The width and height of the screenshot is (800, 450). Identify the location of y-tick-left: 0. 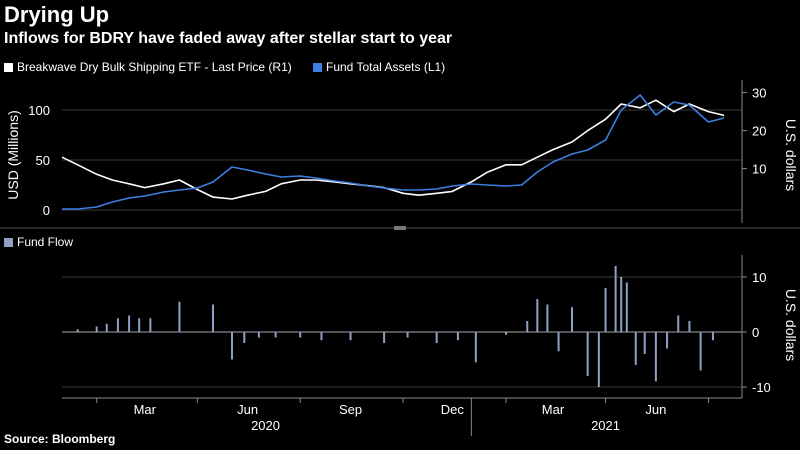
(46, 210).